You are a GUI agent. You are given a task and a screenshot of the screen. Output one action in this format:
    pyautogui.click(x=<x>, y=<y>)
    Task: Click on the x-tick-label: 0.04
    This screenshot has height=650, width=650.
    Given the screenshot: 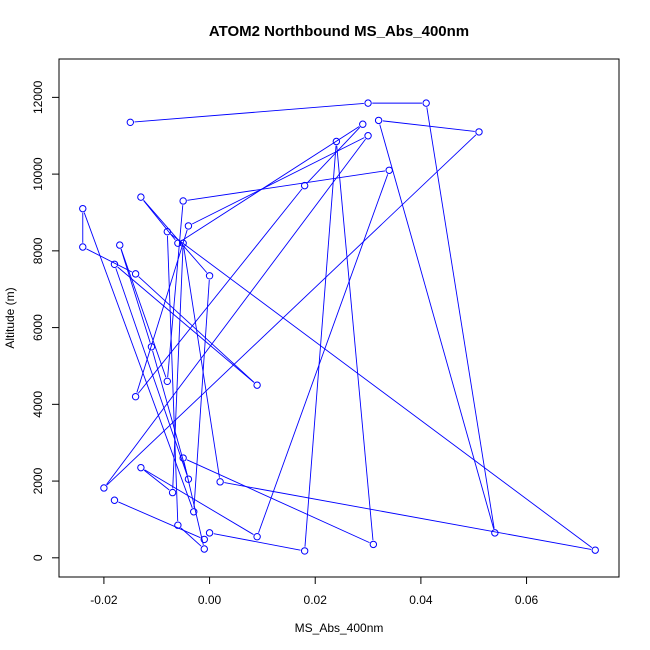 What is the action you would take?
    pyautogui.click(x=421, y=600)
    